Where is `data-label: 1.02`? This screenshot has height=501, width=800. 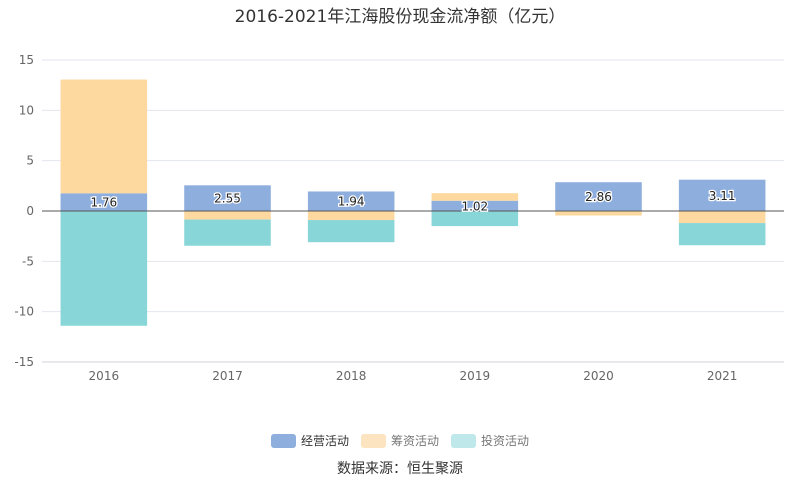 data-label: 1.02 is located at coordinates (474, 206).